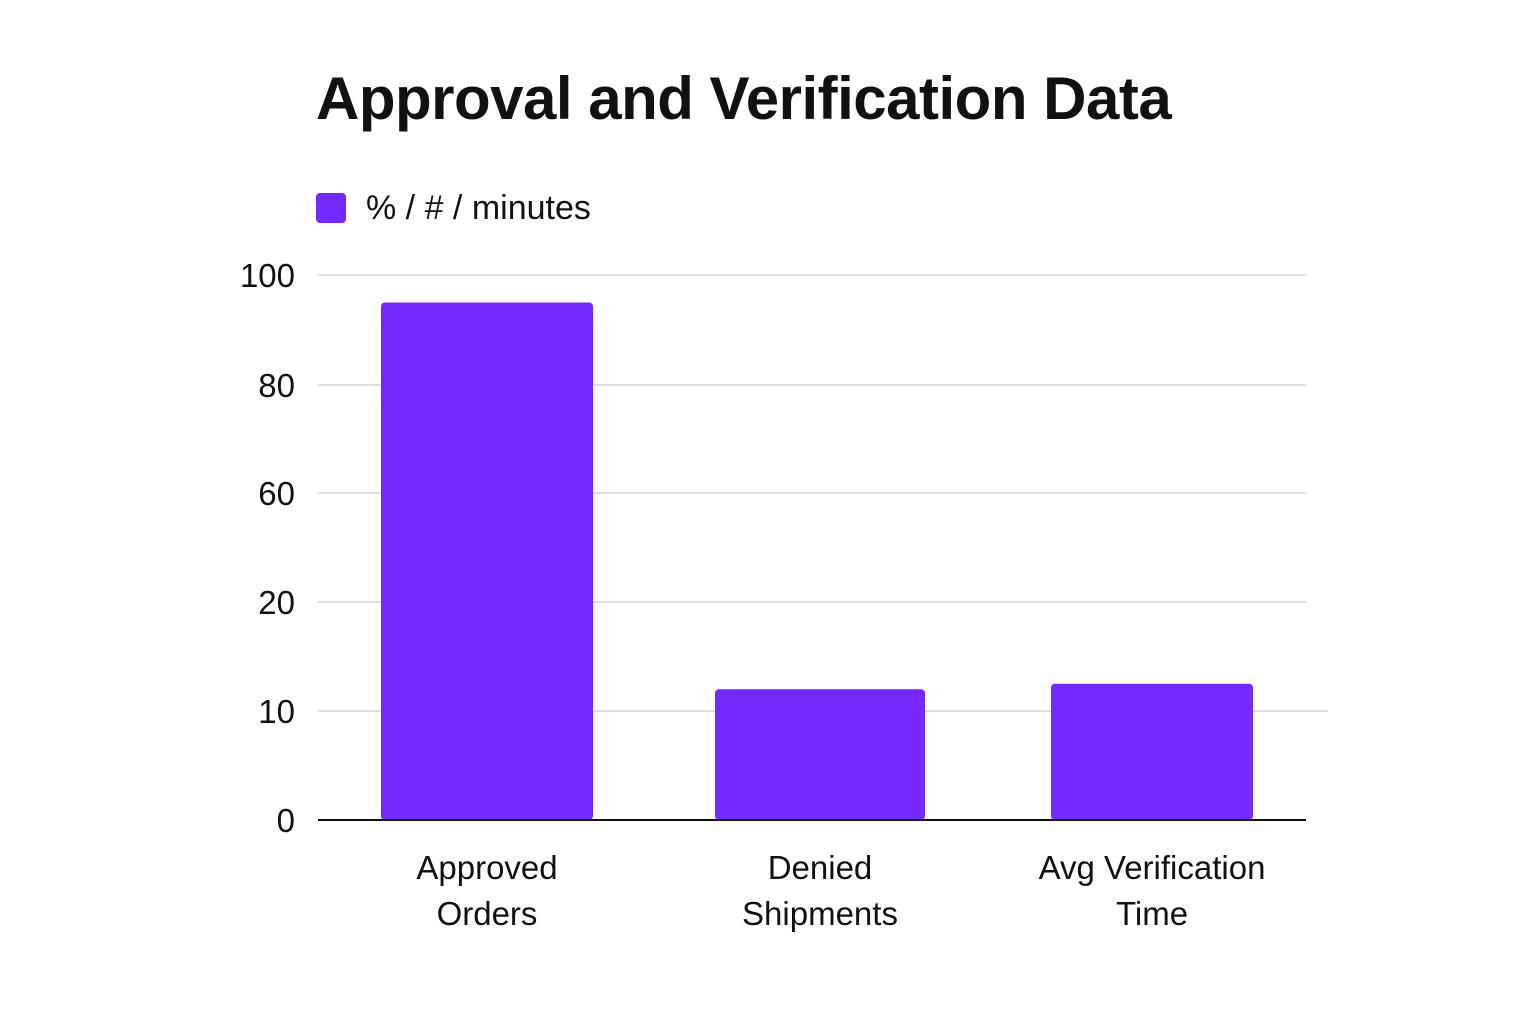 Image resolution: width=1536 pixels, height=1024 pixels. What do you see at coordinates (1152, 867) in the screenshot?
I see `x-category-label-line: Avg Verification` at bounding box center [1152, 867].